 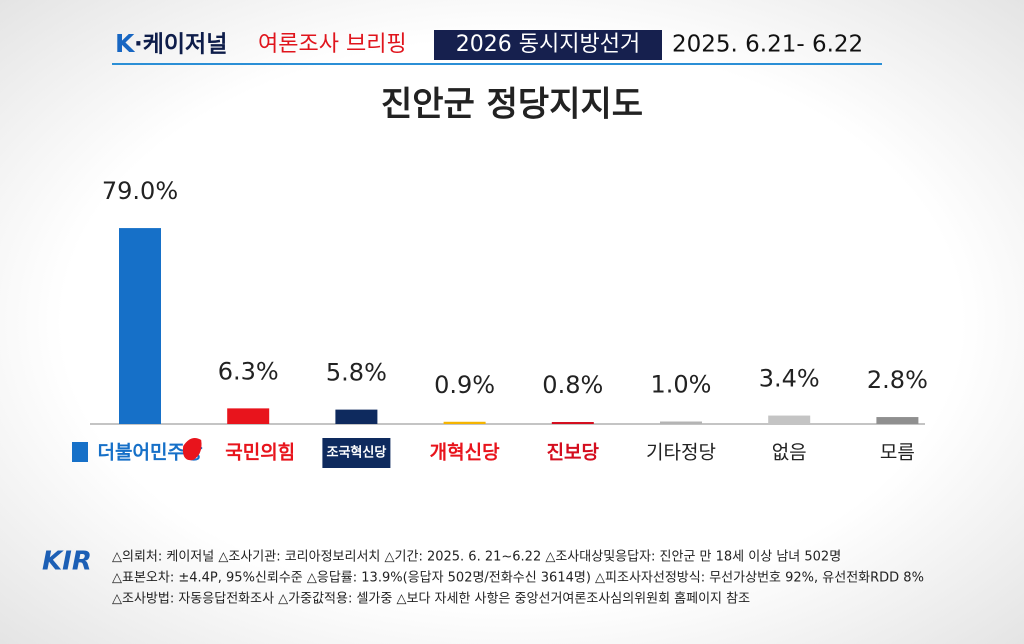 I want to click on period: 2025. 6.21- 6.22, so click(x=767, y=45).